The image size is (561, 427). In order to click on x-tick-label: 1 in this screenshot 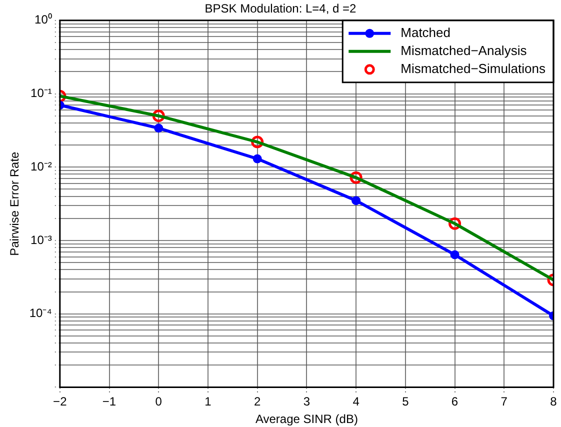, I will do `click(208, 401)`.